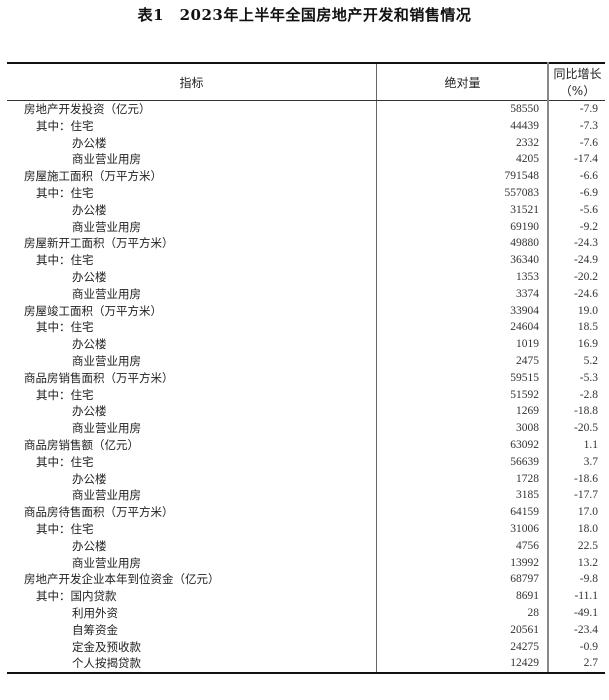  I want to click on row-label: 商品房待售面积（万平方米）, so click(99, 512).